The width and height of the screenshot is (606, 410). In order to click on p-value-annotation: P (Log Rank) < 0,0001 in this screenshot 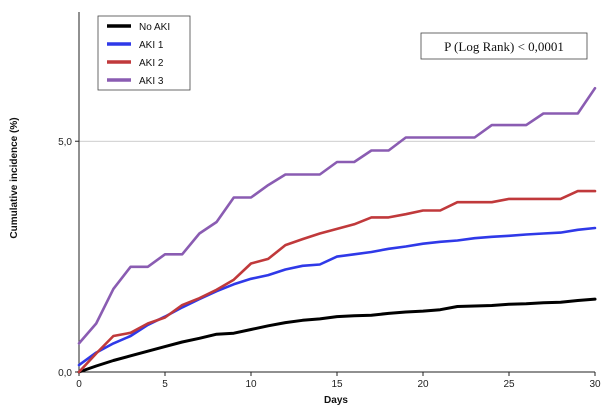, I will do `click(504, 46)`.